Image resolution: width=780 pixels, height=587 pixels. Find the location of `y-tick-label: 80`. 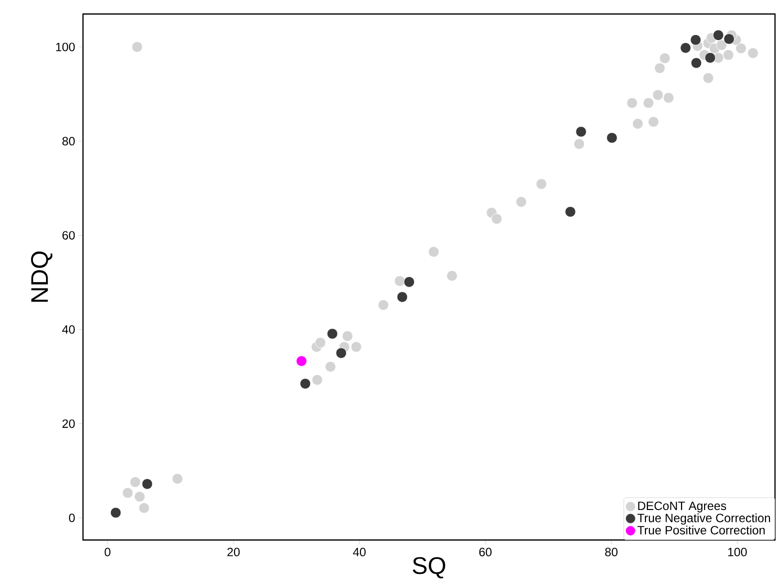

y-tick-label: 80 is located at coordinates (68, 141).